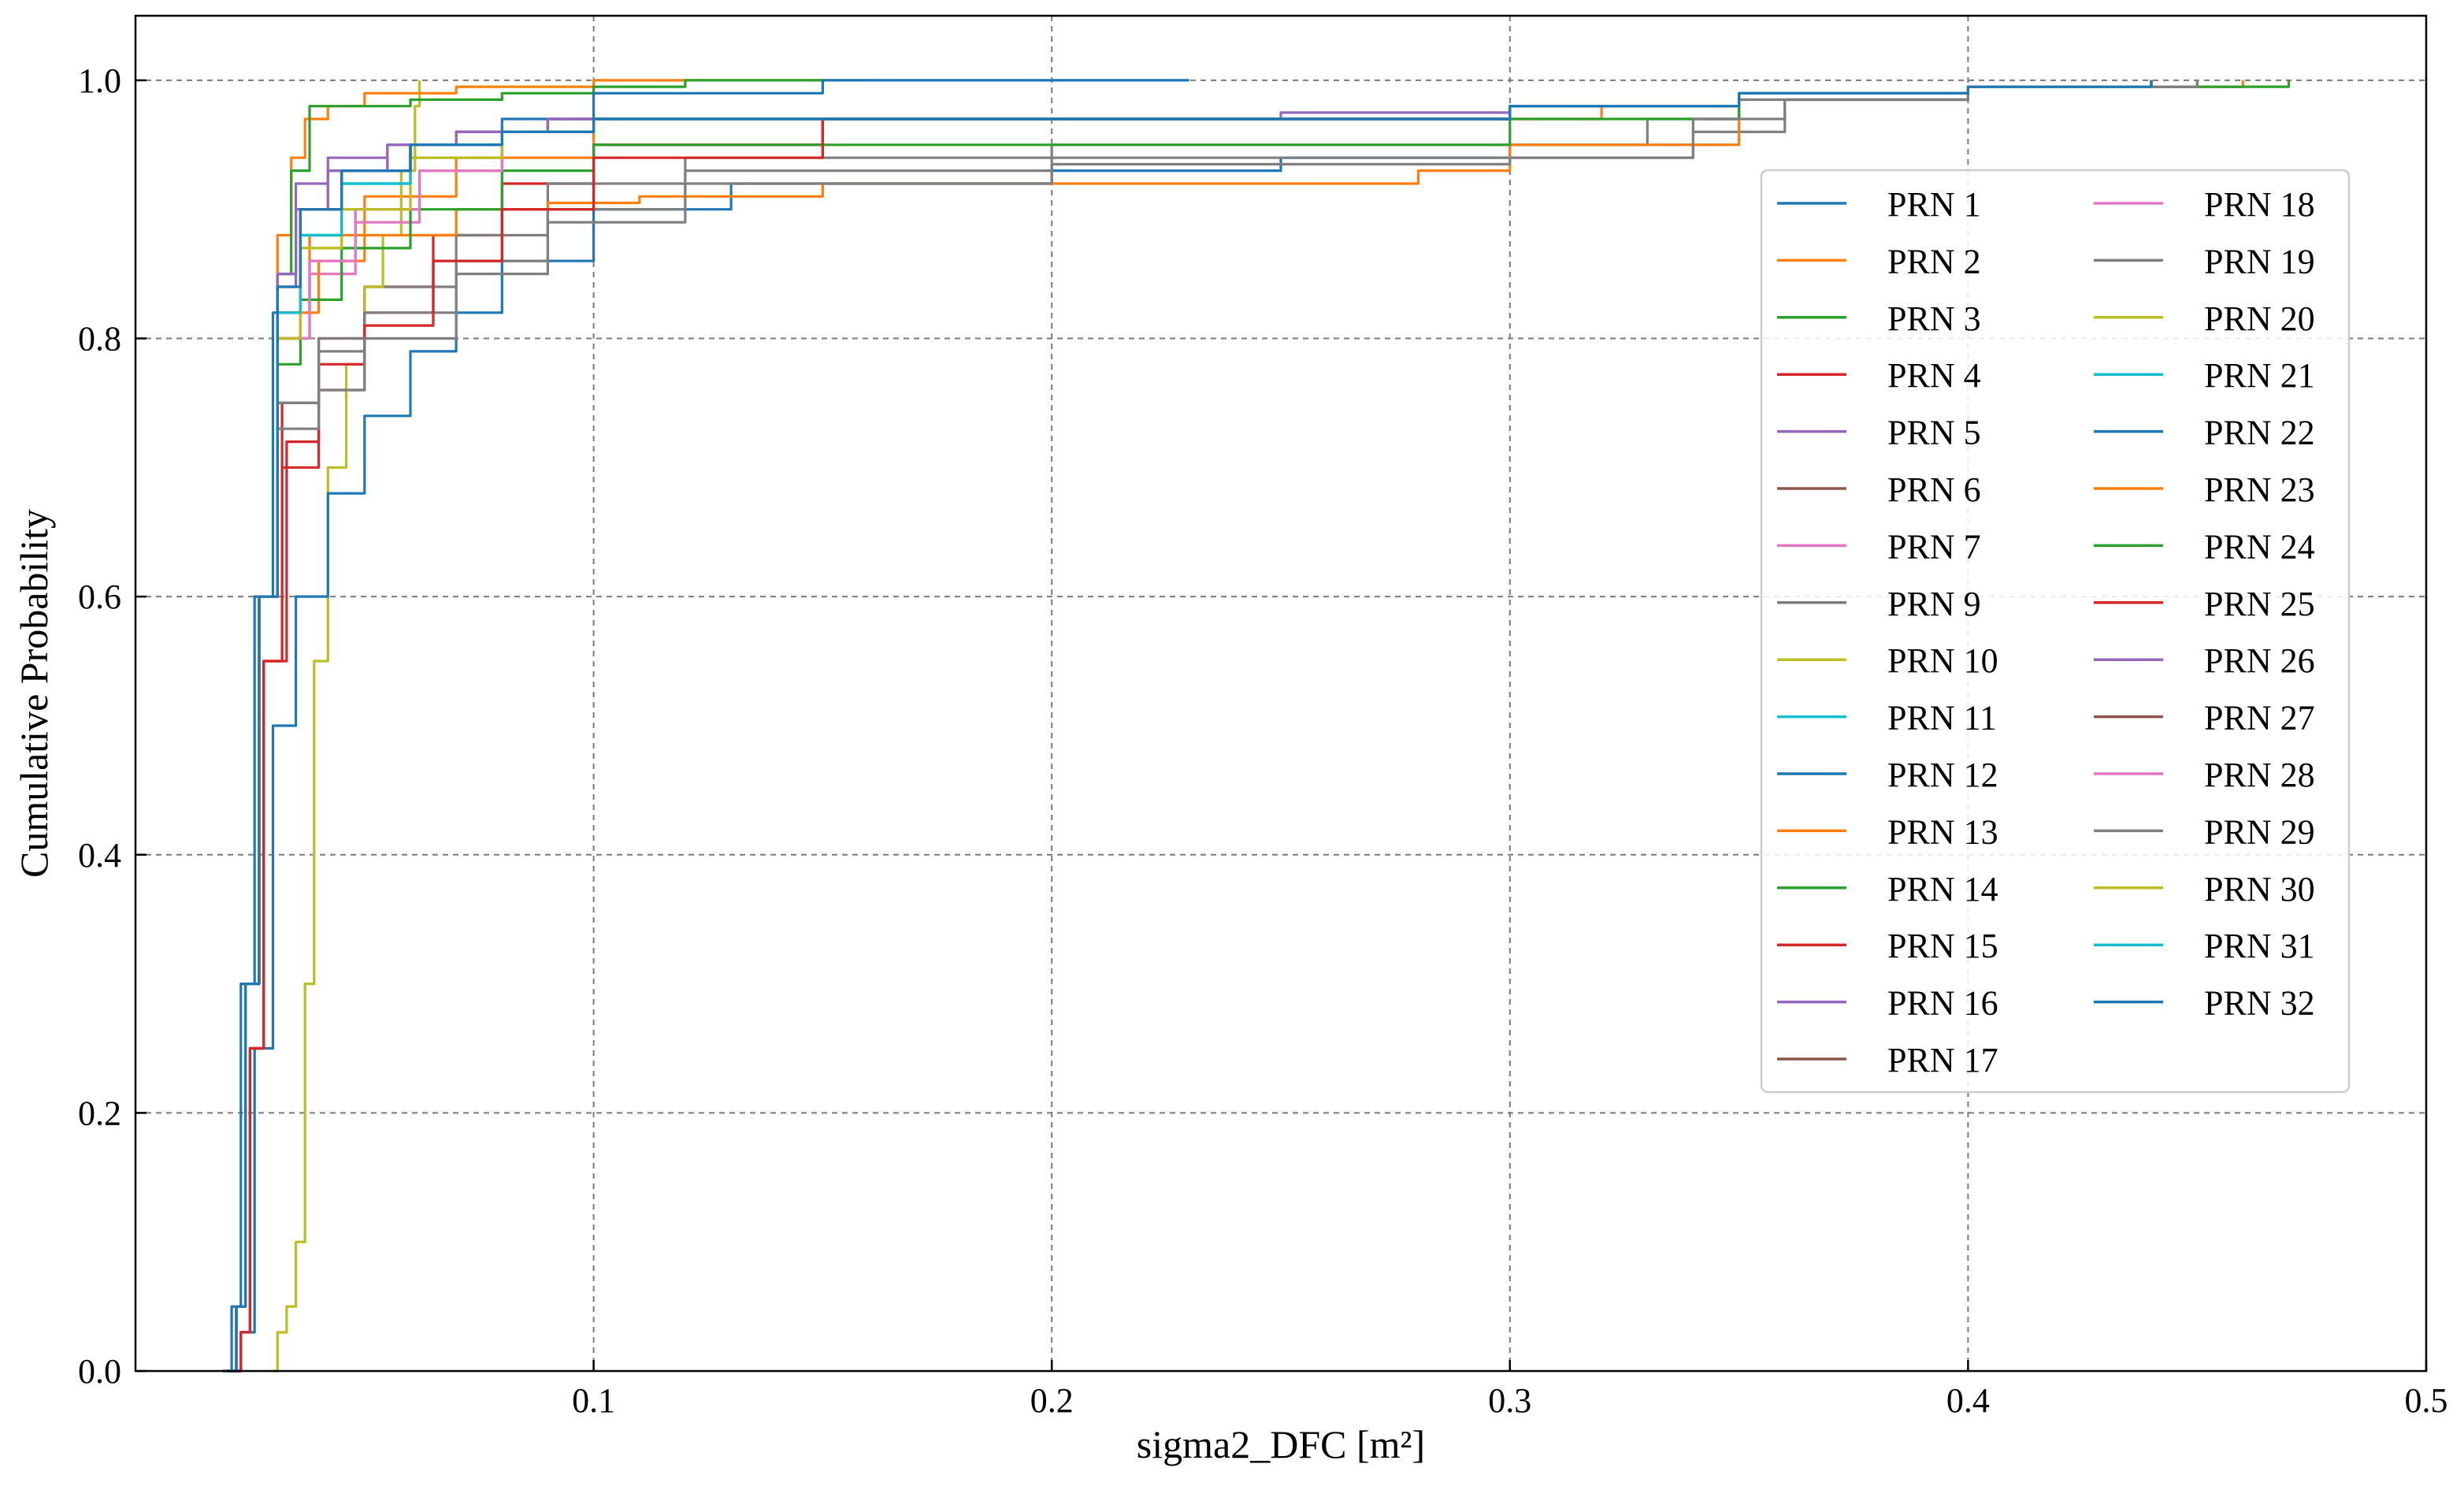 The width and height of the screenshot is (2464, 1490). I want to click on legend-label: PRN 1, so click(1934, 204).